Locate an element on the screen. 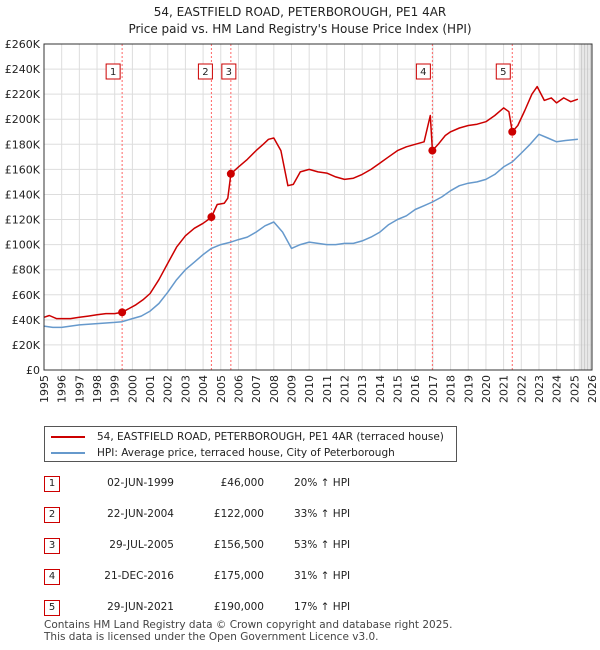 The height and width of the screenshot is (650, 600). y-tick-label: £0 is located at coordinates (33, 370).